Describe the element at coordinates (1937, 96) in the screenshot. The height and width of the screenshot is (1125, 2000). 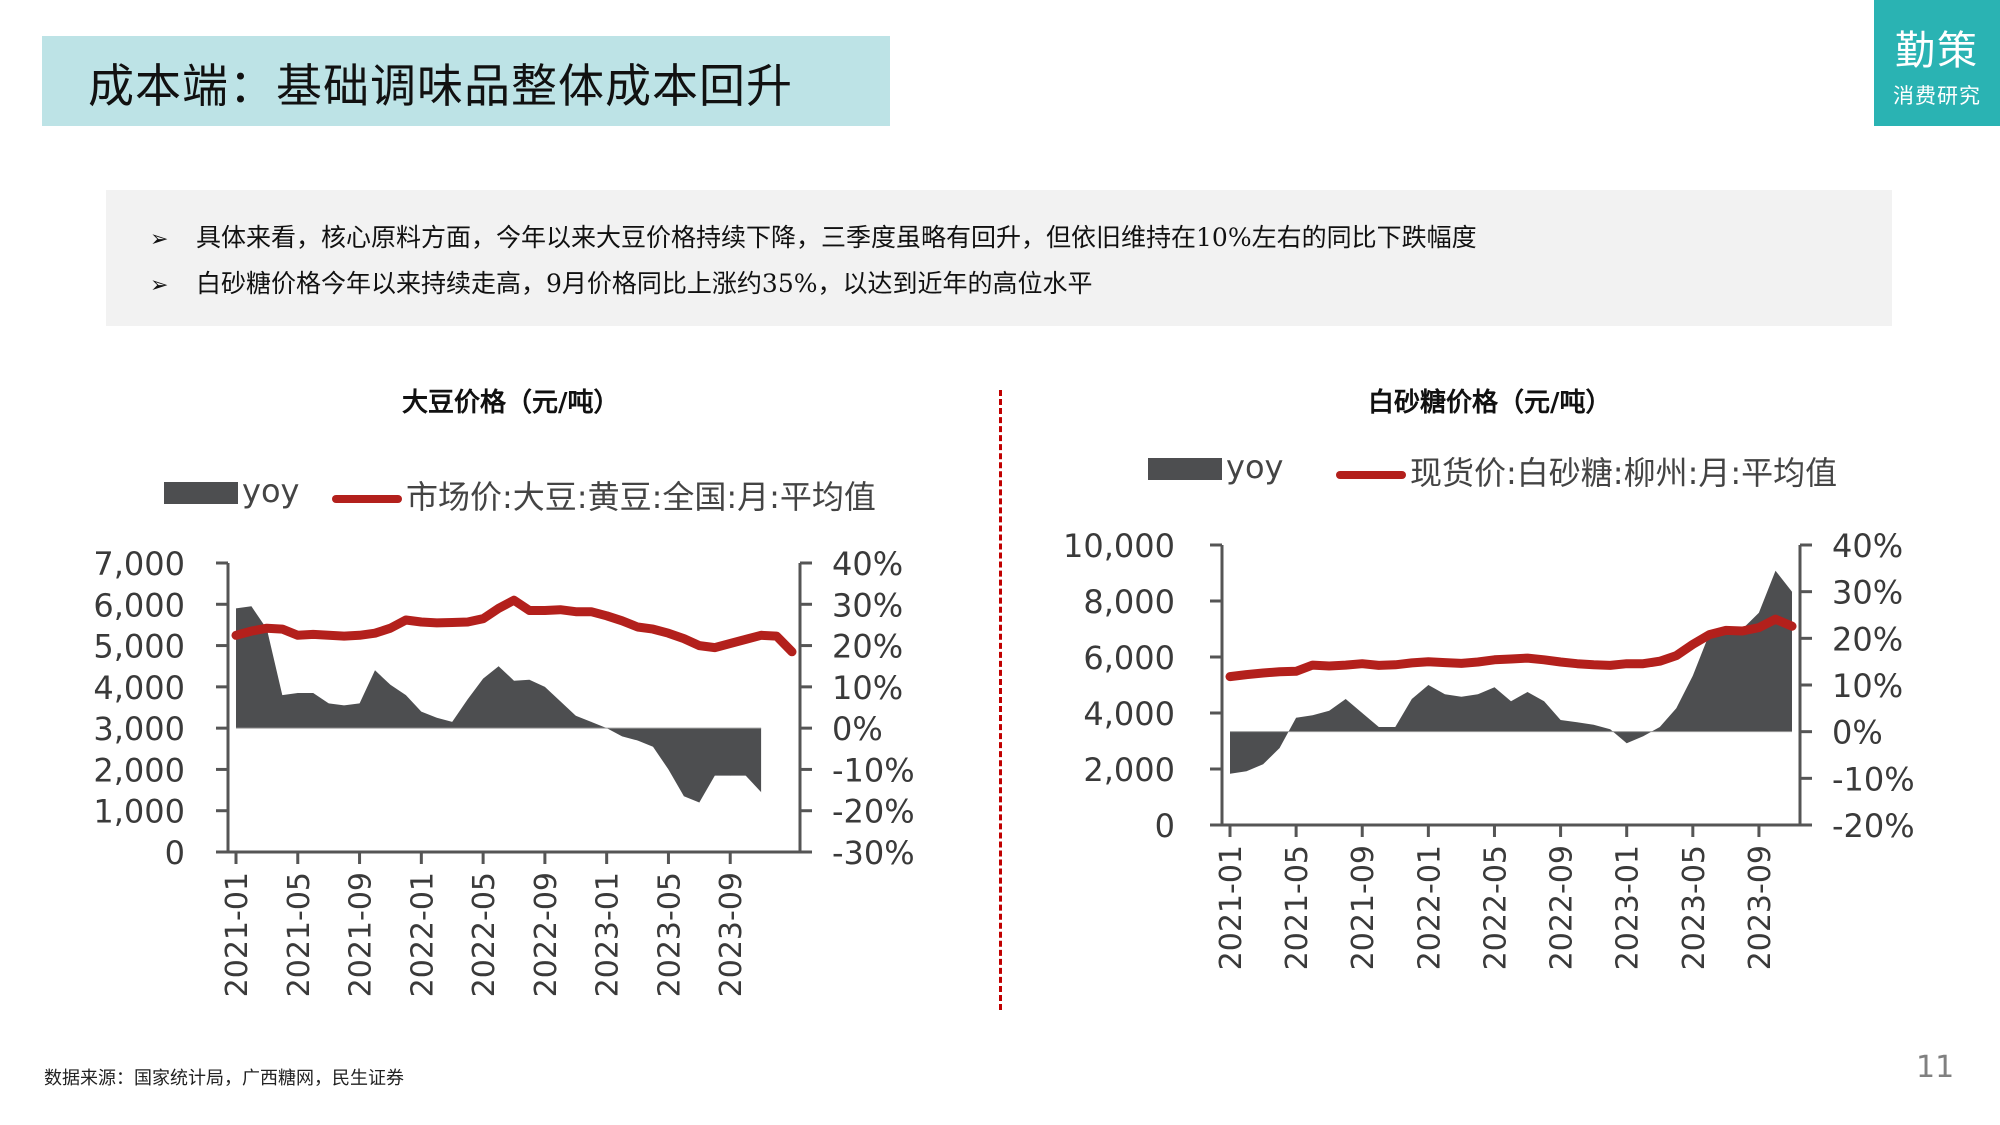
I see `brand-subtitle: 消费研究` at that location.